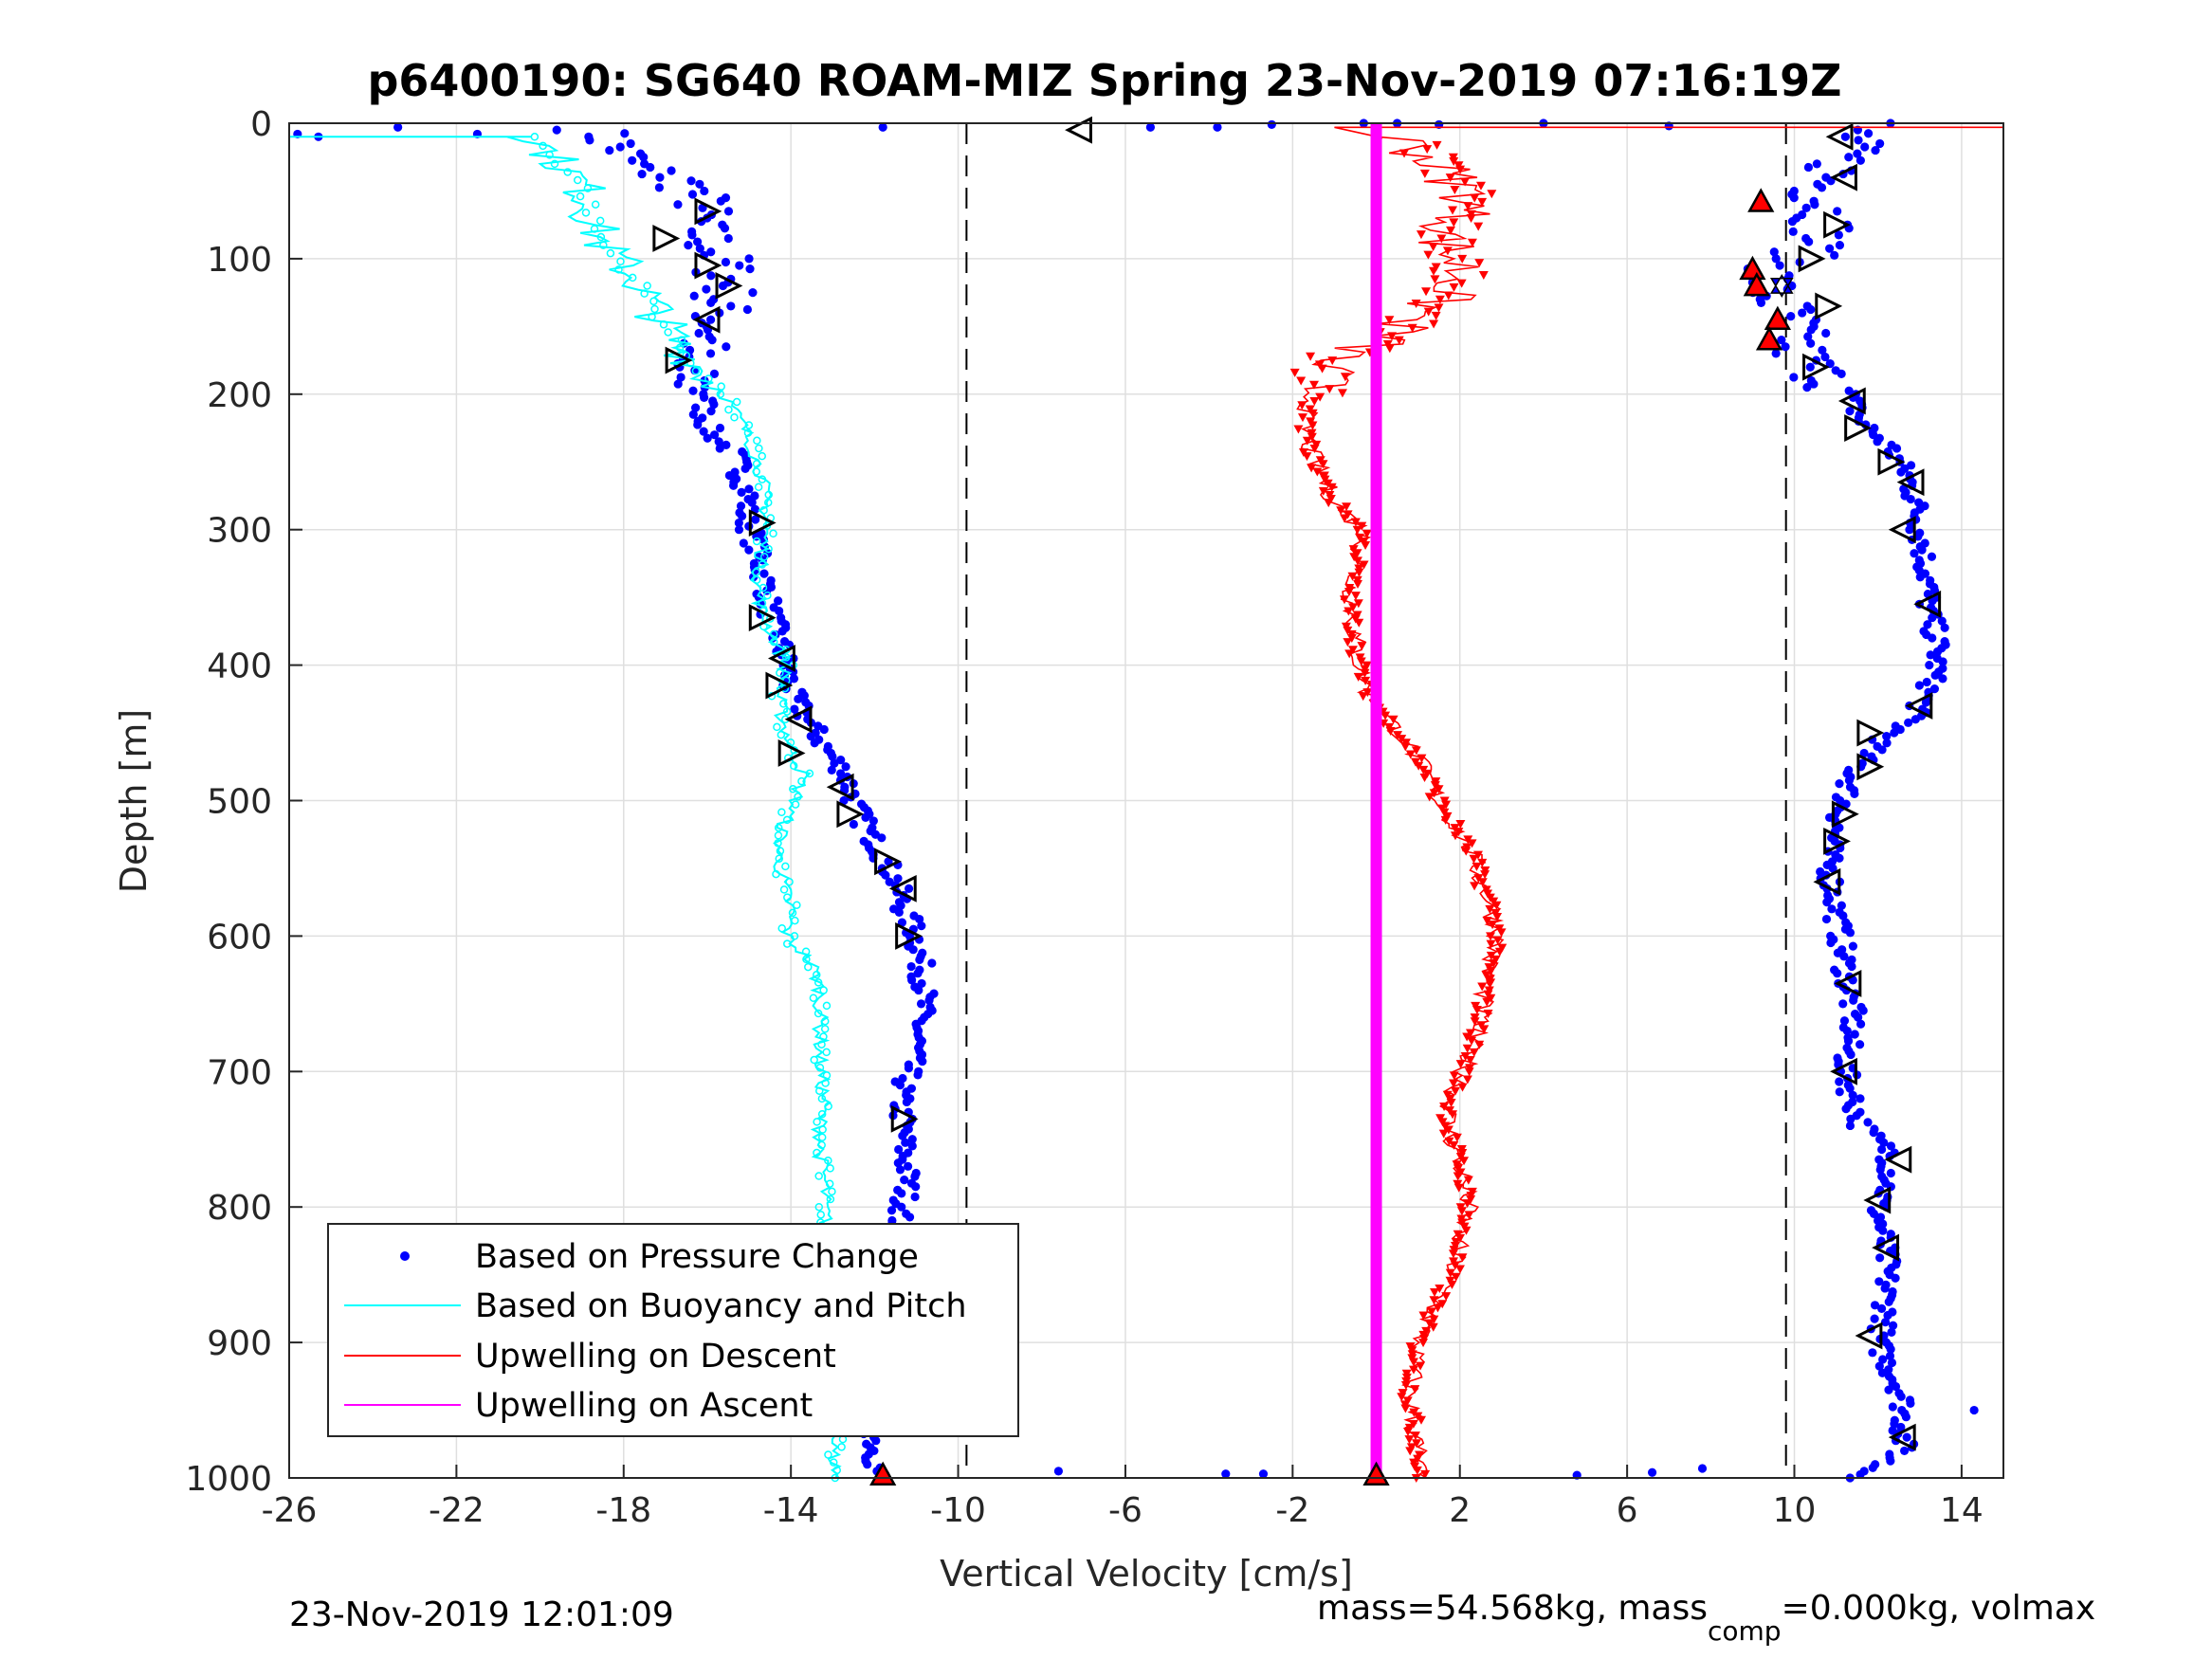 The height and width of the screenshot is (1659, 2212). What do you see at coordinates (239, 1072) in the screenshot?
I see `y-tick-label: 700` at bounding box center [239, 1072].